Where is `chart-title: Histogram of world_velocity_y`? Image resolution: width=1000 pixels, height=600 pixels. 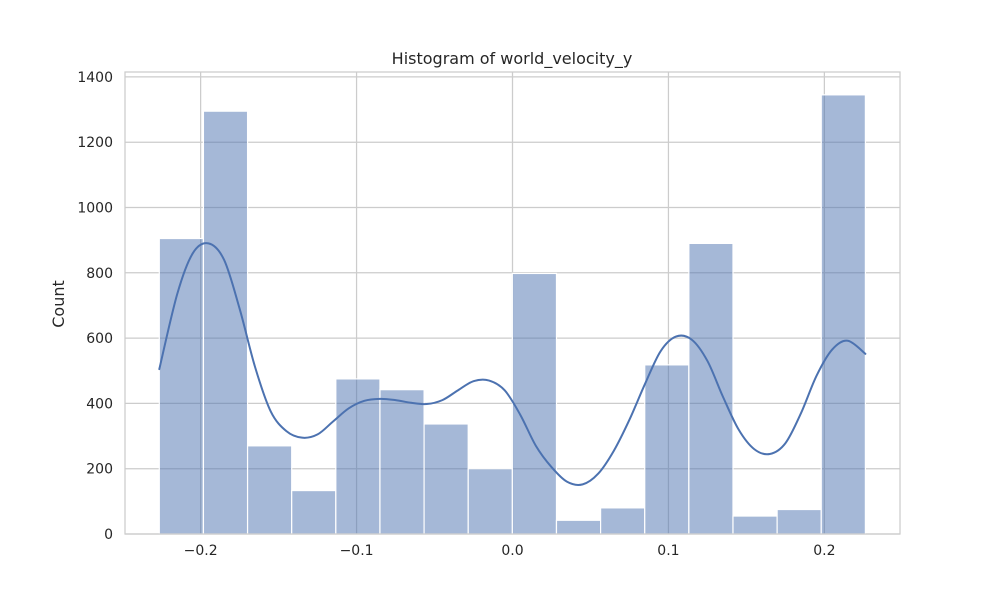
chart-title: Histogram of world_velocity_y is located at coordinates (512, 59).